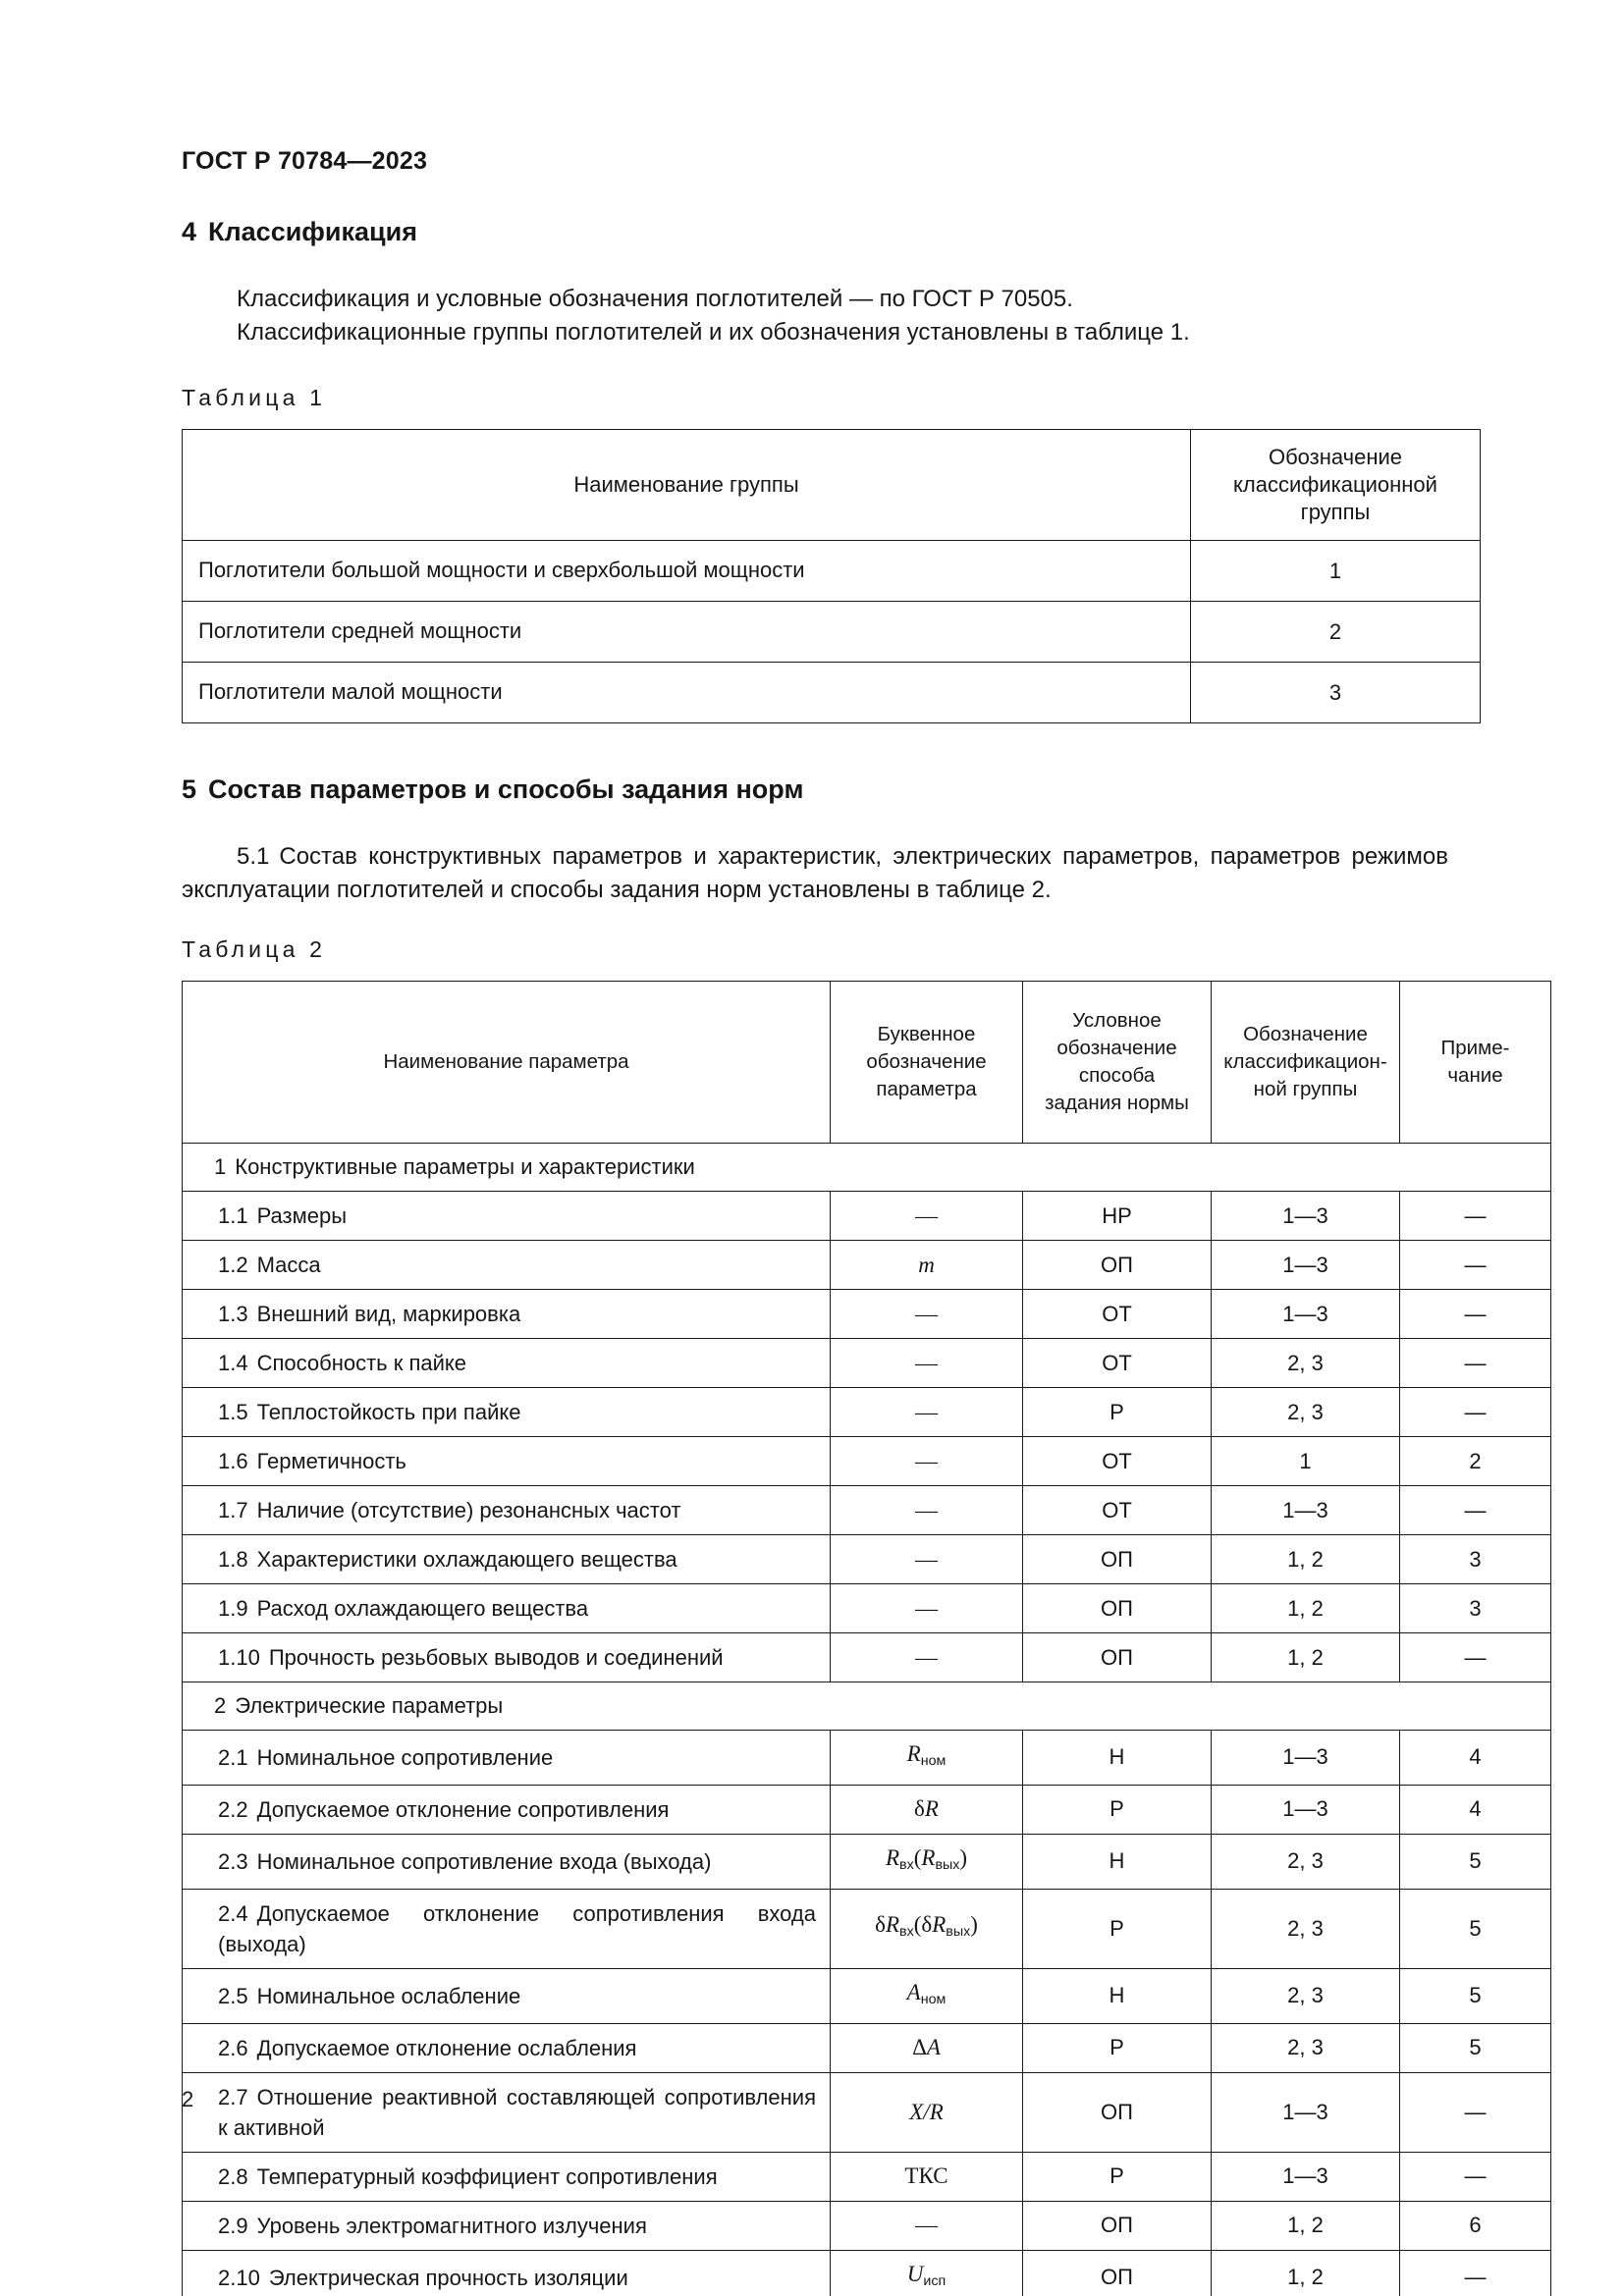 The height and width of the screenshot is (2296, 1624). What do you see at coordinates (866, 1216) in the screenshot?
I see `table-row: 1.1 Размеры — НР 1—3—` at bounding box center [866, 1216].